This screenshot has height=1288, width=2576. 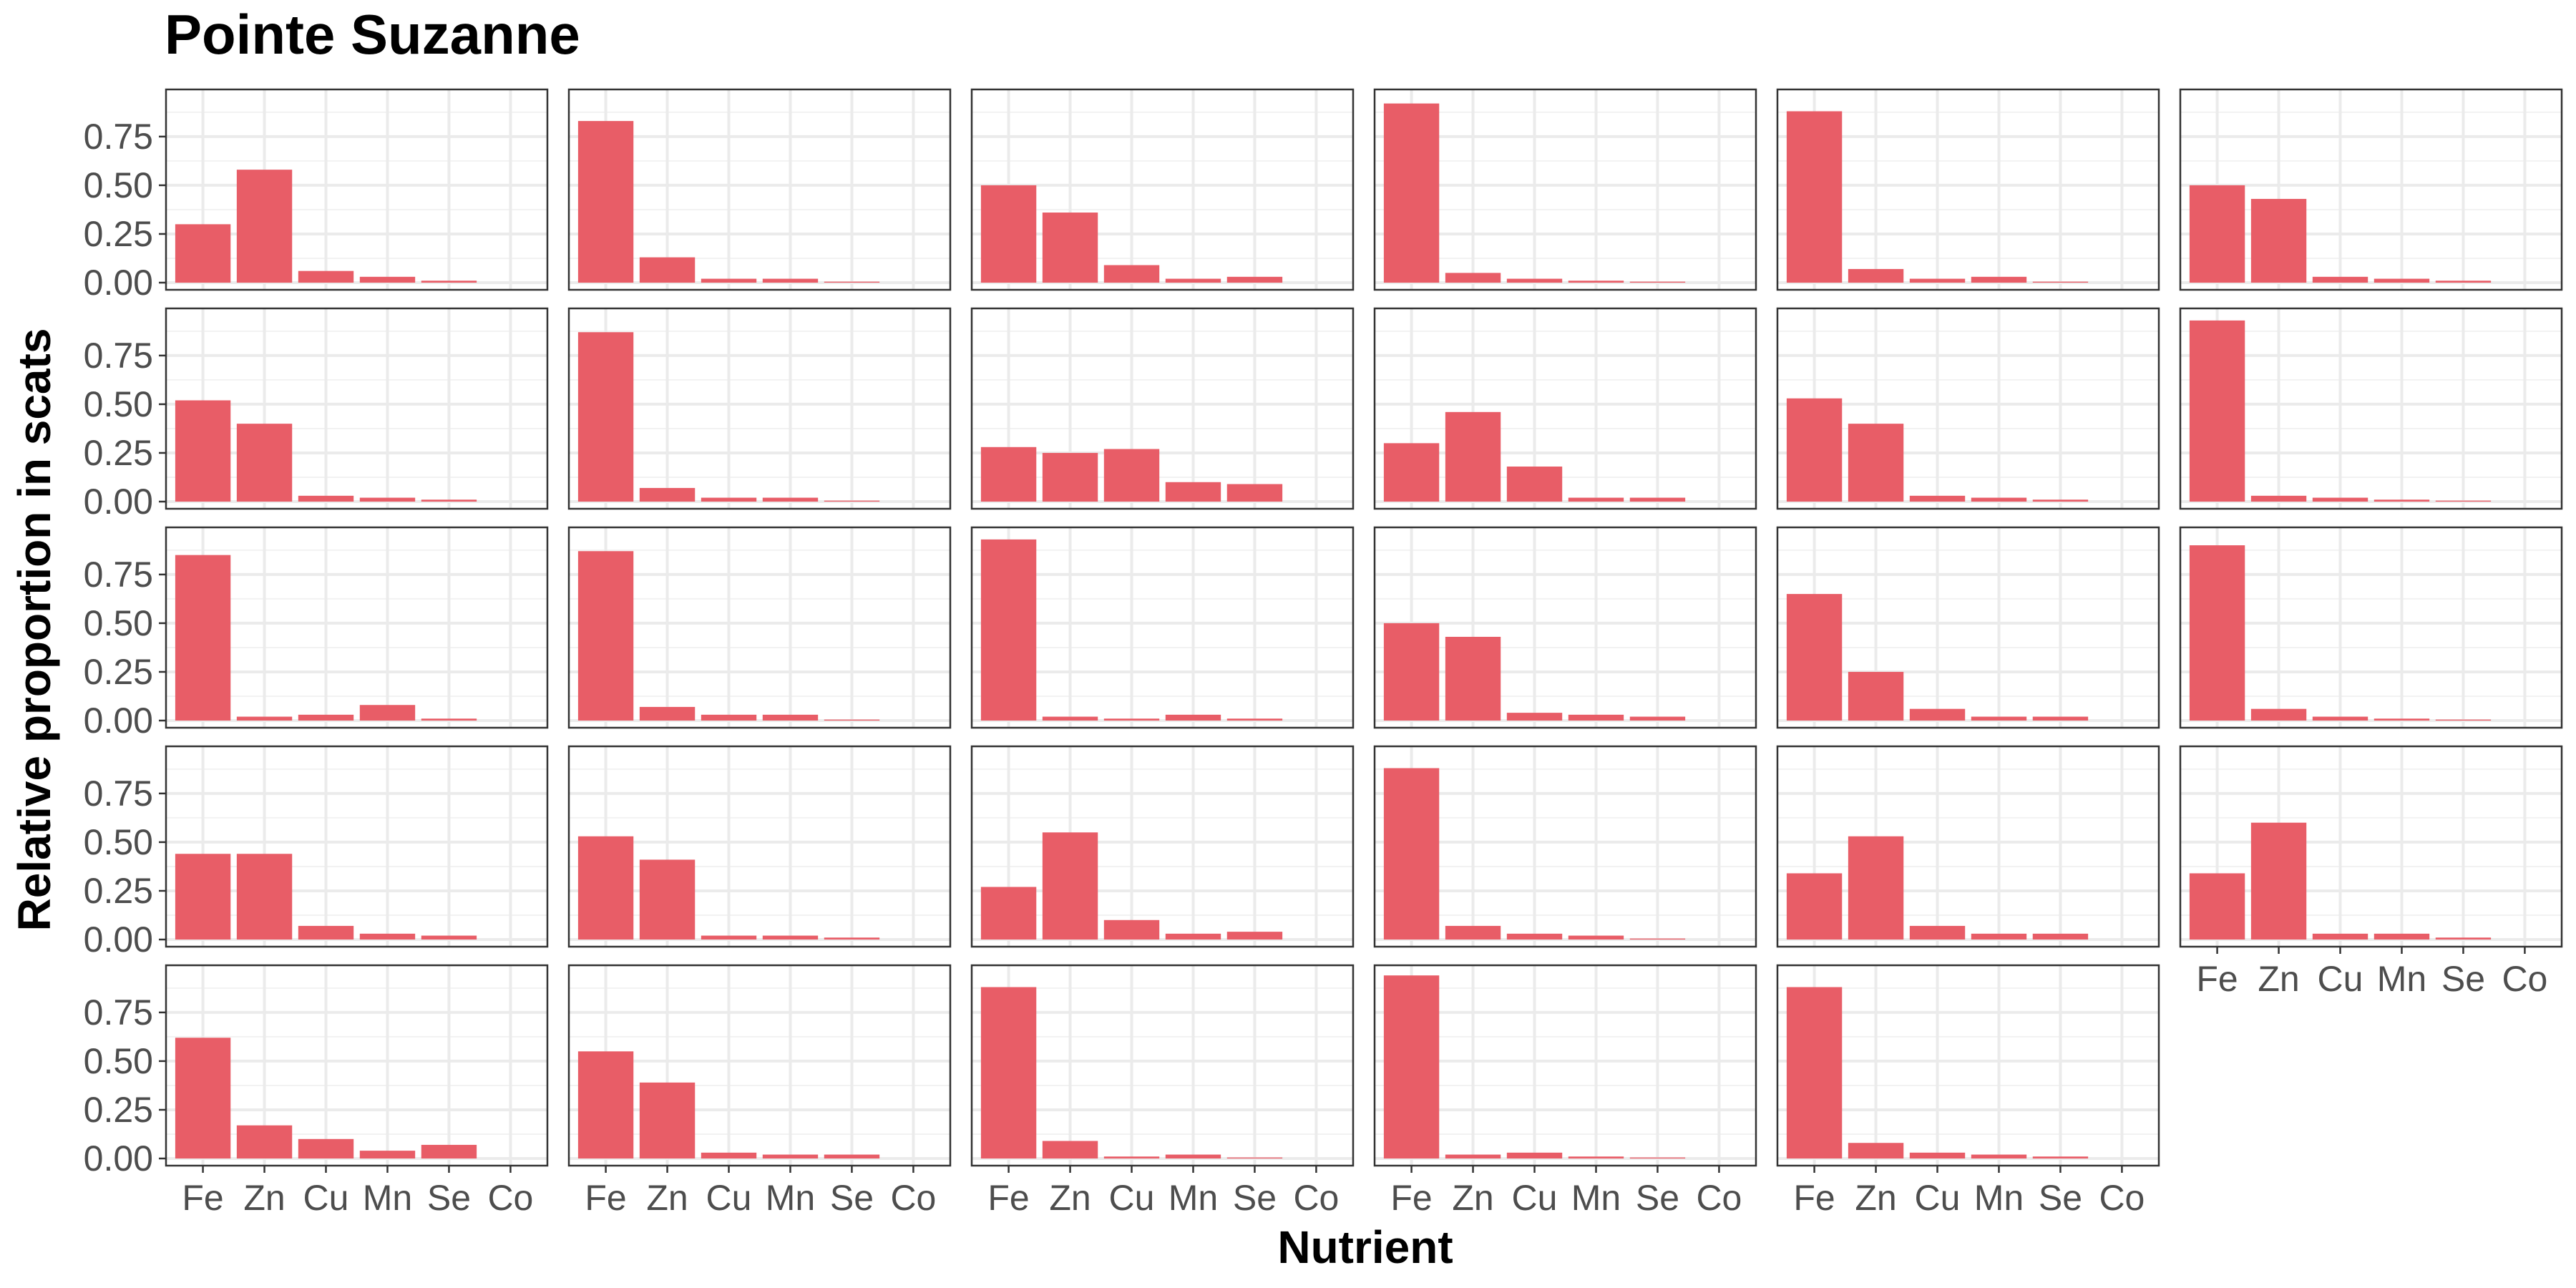 I want to click on x-tick-label: Zn, so click(x=1472, y=1198).